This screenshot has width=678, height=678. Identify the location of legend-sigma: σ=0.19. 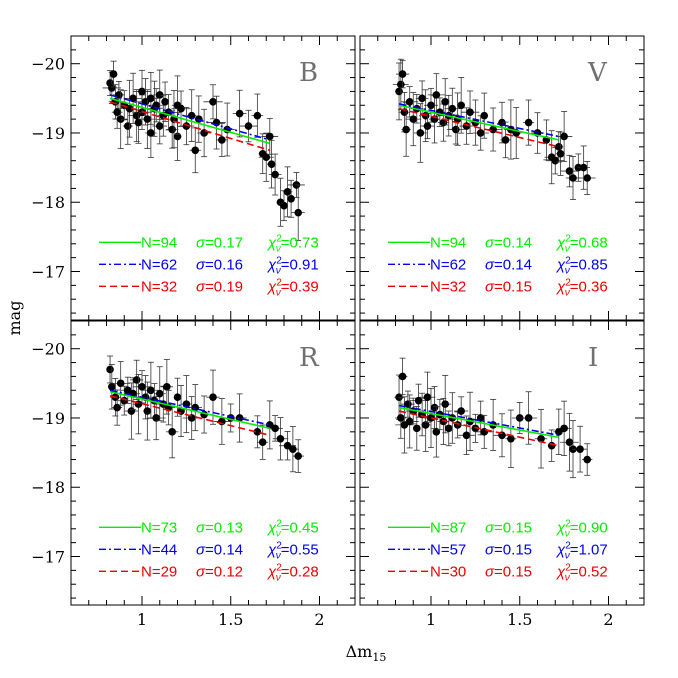
(219, 286).